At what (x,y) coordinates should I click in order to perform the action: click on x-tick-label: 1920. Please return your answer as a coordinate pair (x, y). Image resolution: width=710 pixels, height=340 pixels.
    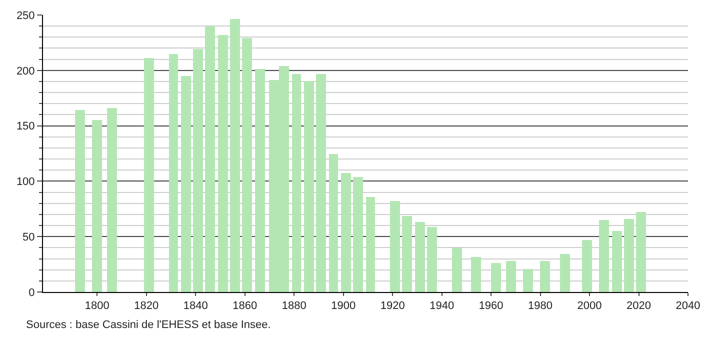
    Looking at the image, I should click on (392, 306).